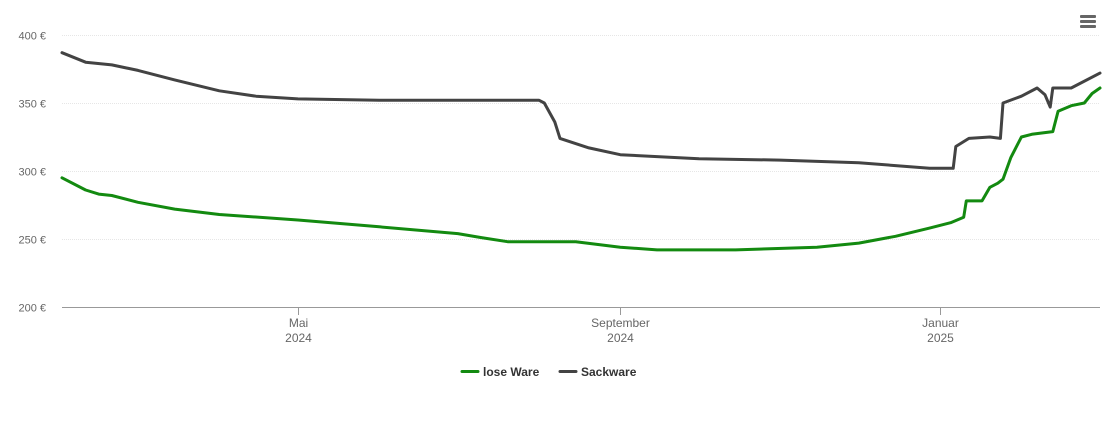 This screenshot has width=1110, height=422. Describe the element at coordinates (940, 323) in the screenshot. I see `x-tick-label: Januar` at that location.